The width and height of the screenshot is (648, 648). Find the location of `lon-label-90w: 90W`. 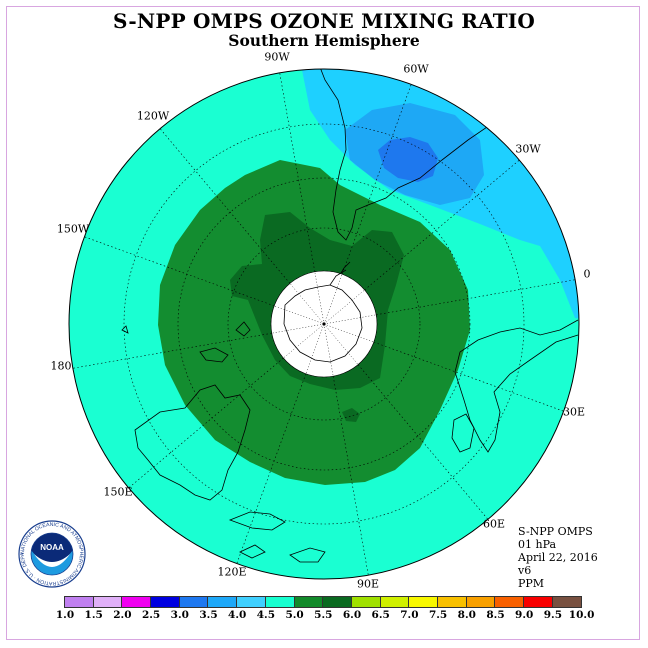

lon-label-90w: 90W is located at coordinates (277, 57).